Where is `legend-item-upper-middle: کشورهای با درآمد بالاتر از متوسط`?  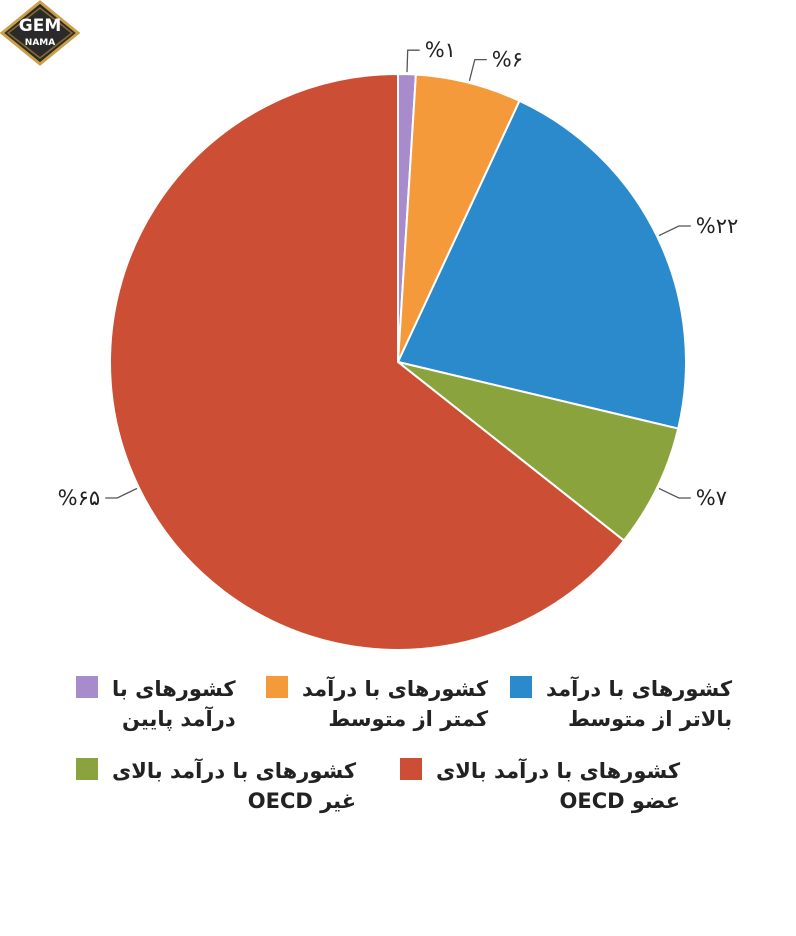
legend-item-upper-middle: کشورهای با درآمد بالاتر از متوسط is located at coordinates (621, 704).